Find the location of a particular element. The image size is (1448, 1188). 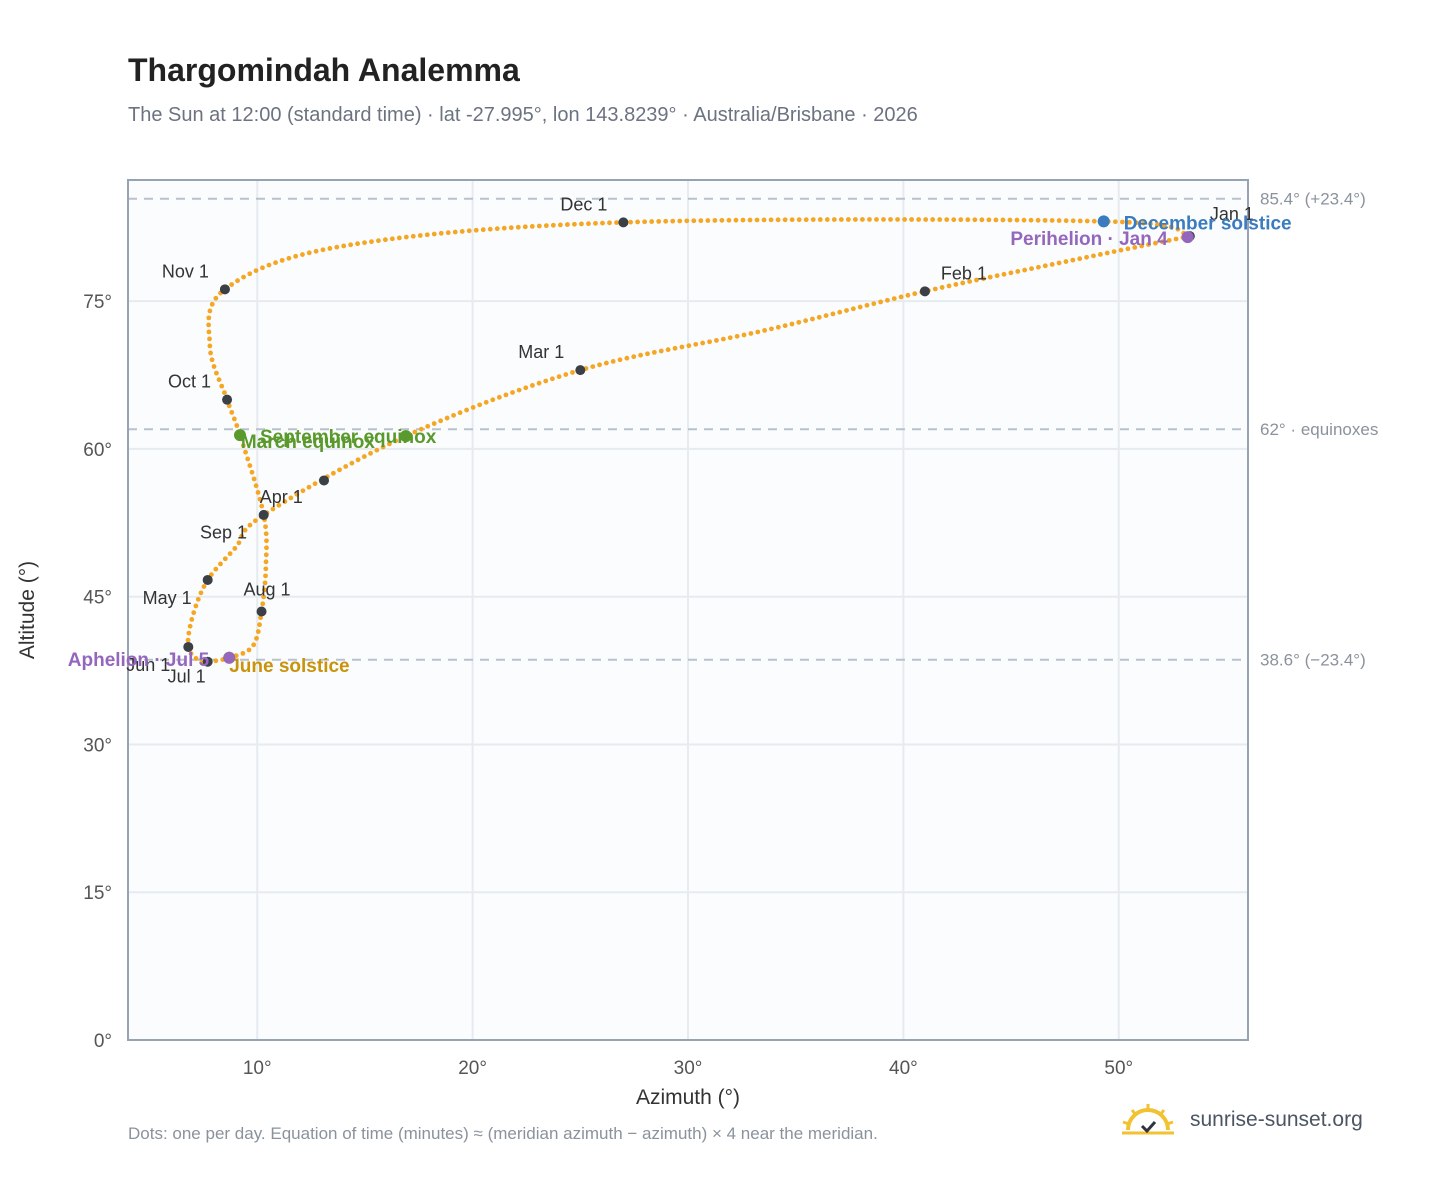

brand: sunrise-sunset.org is located at coordinates (1241, 1120).